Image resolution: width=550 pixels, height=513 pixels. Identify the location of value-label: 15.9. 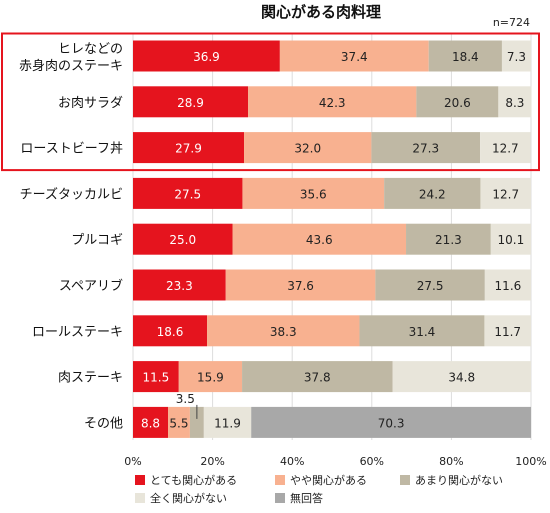
(210, 378).